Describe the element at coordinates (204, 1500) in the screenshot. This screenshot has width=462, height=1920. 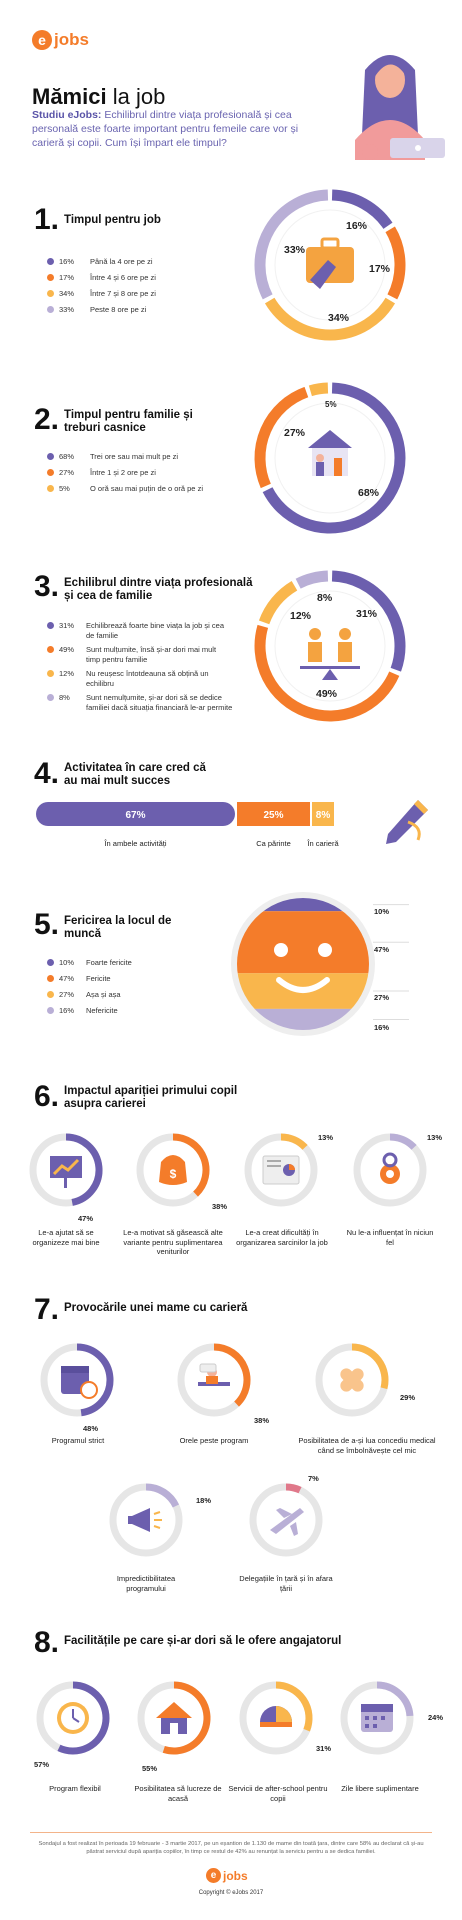
I see `ring-label: 18%` at that location.